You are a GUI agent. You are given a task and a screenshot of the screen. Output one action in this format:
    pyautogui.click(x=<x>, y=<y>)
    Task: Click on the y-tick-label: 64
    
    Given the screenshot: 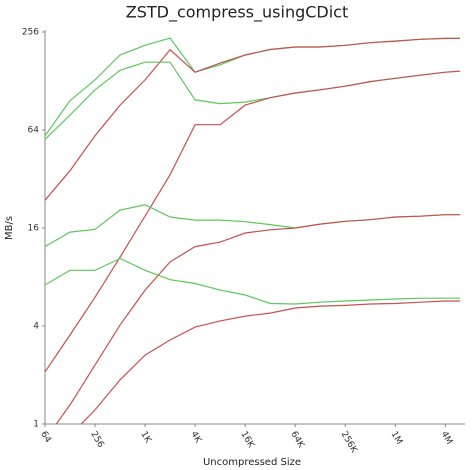 What is the action you would take?
    pyautogui.click(x=34, y=131)
    